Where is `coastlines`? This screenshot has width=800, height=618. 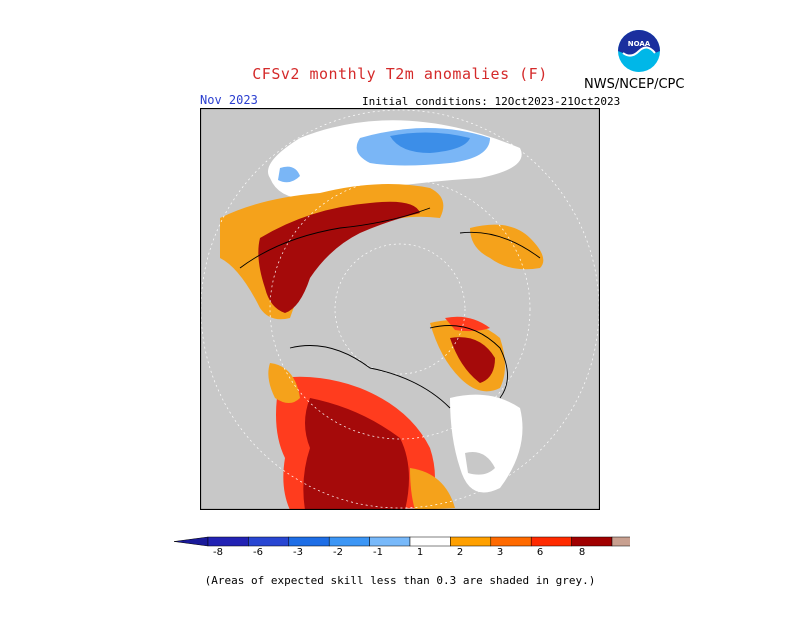
coastlines is located at coordinates (390, 308).